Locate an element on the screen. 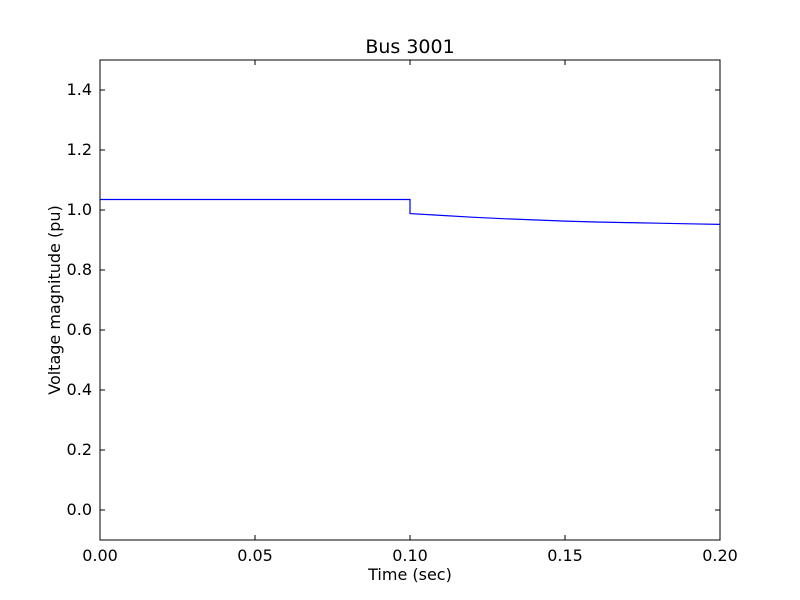 The width and height of the screenshot is (800, 600). x-tick-label: 0.00 is located at coordinates (100, 555).